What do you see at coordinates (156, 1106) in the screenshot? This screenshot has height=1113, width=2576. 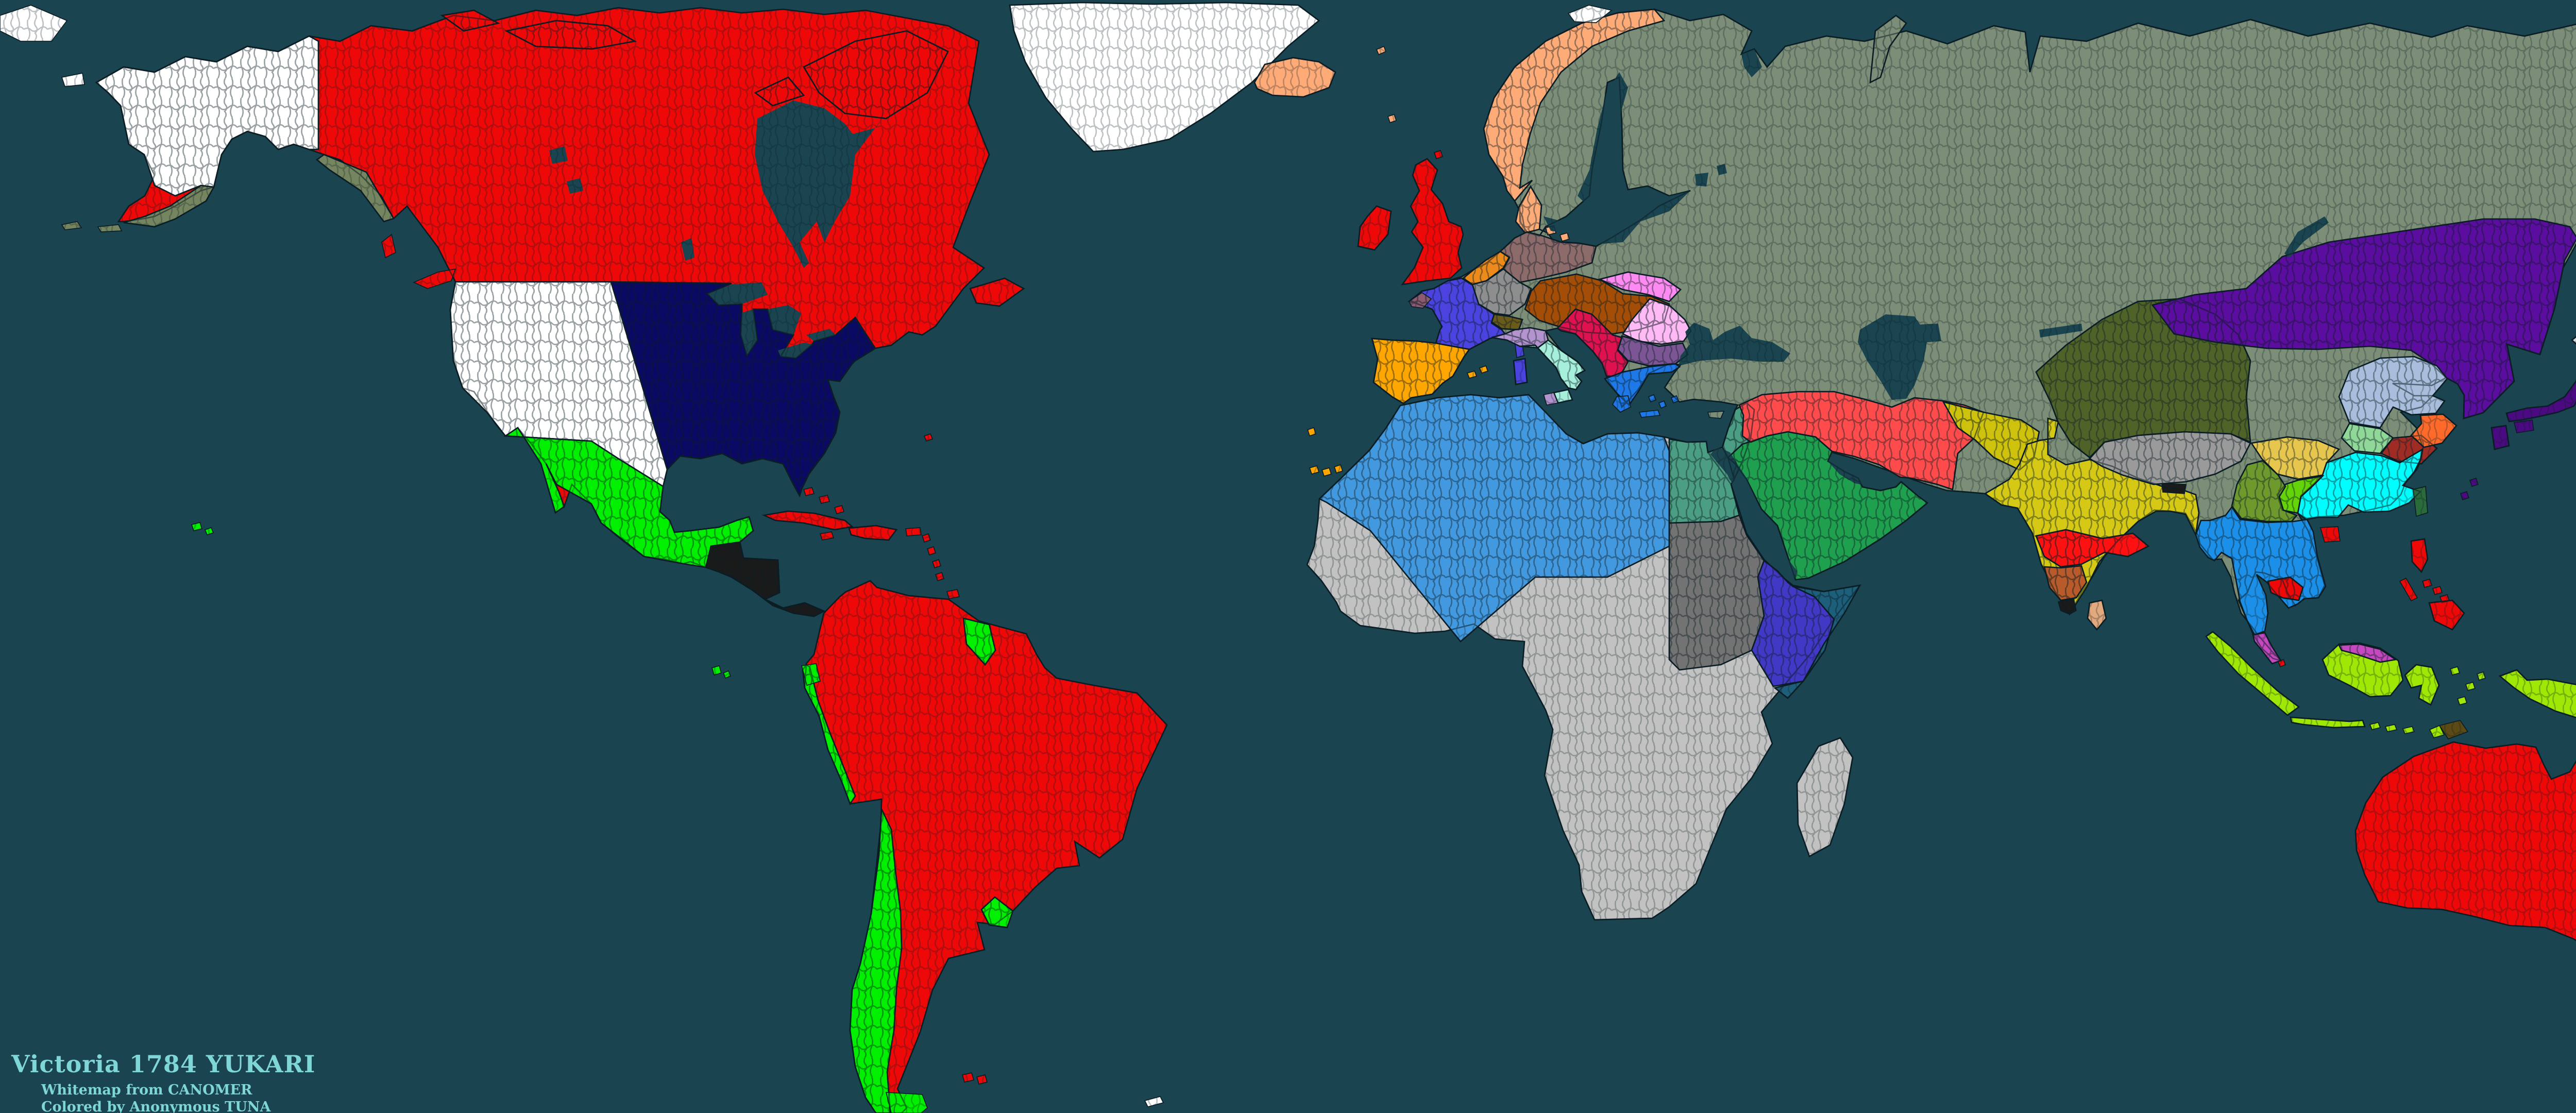 I see `map-credit-colored-by: Colored by Anonymous TUNA` at bounding box center [156, 1106].